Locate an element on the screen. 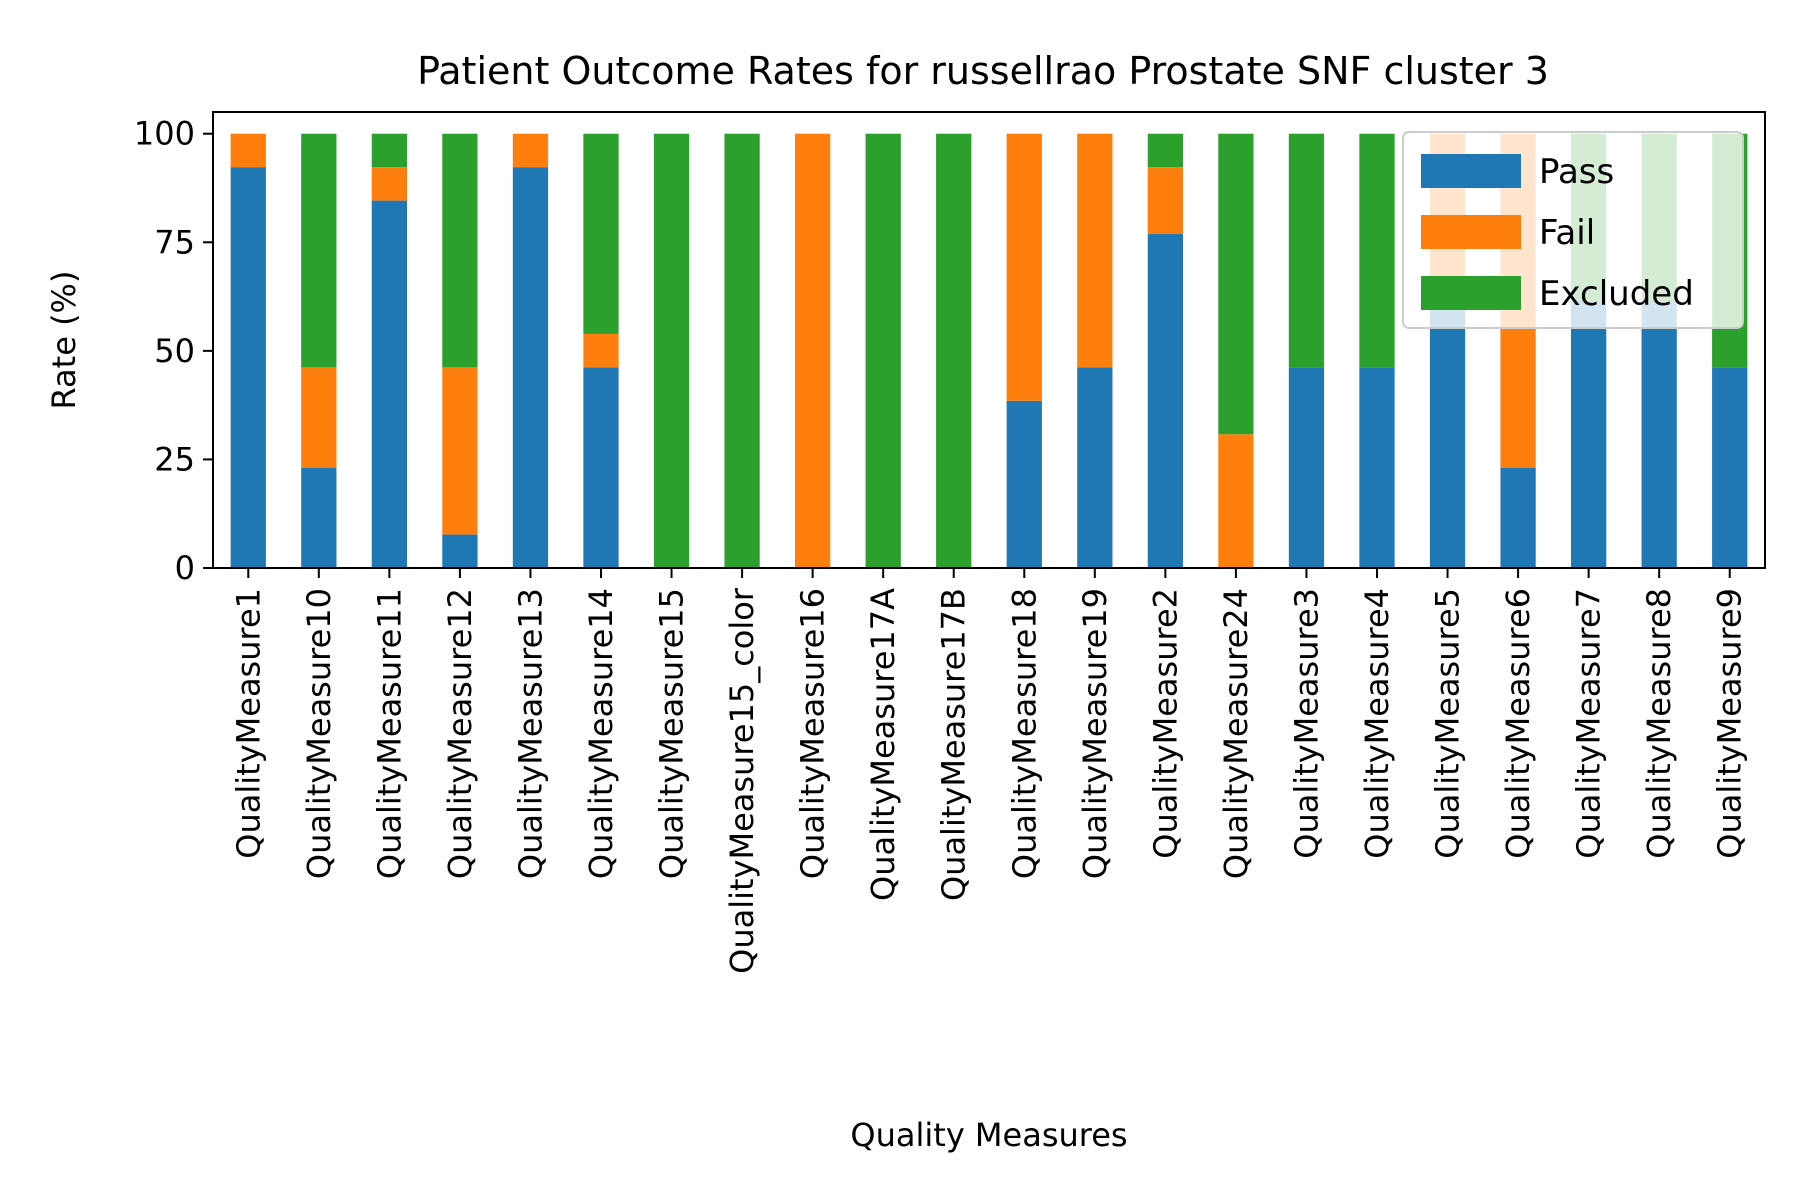  y-tick-label-25: 25 is located at coordinates (174, 459).